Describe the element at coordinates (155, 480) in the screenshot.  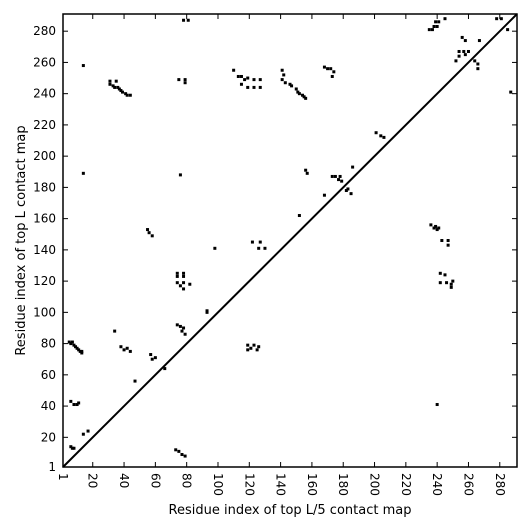
I see `x-tick-label: 60` at that location.